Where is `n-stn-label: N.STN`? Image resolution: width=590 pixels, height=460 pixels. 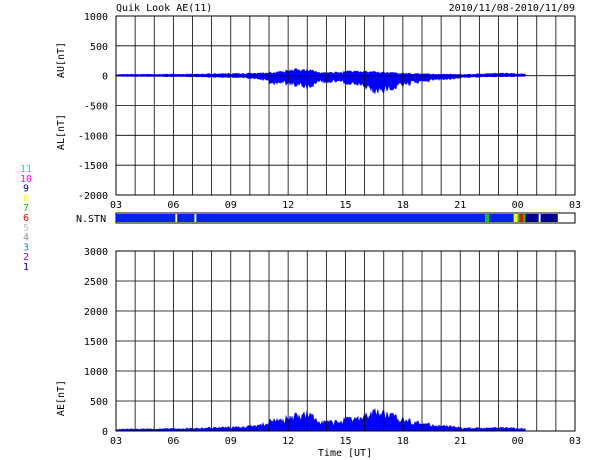 n-stn-label: N.STN is located at coordinates (91, 219).